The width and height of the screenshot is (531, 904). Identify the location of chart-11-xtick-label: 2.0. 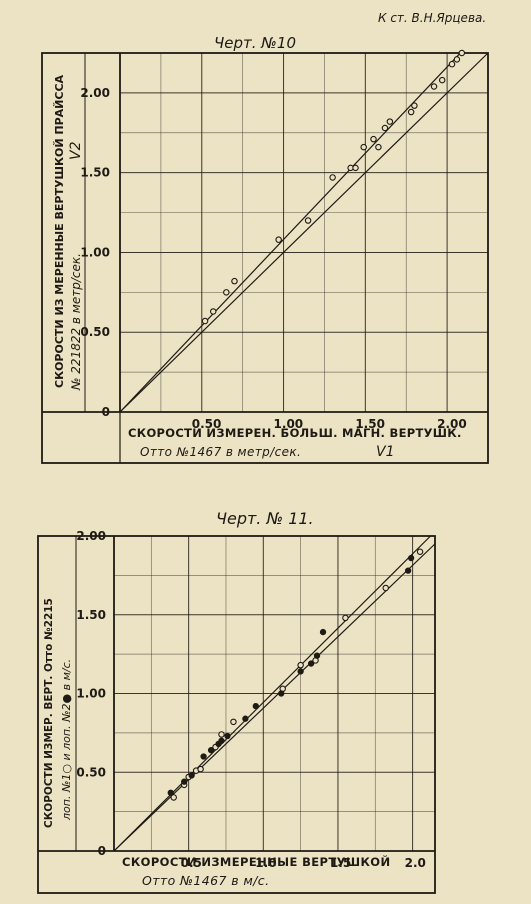
(415, 863).